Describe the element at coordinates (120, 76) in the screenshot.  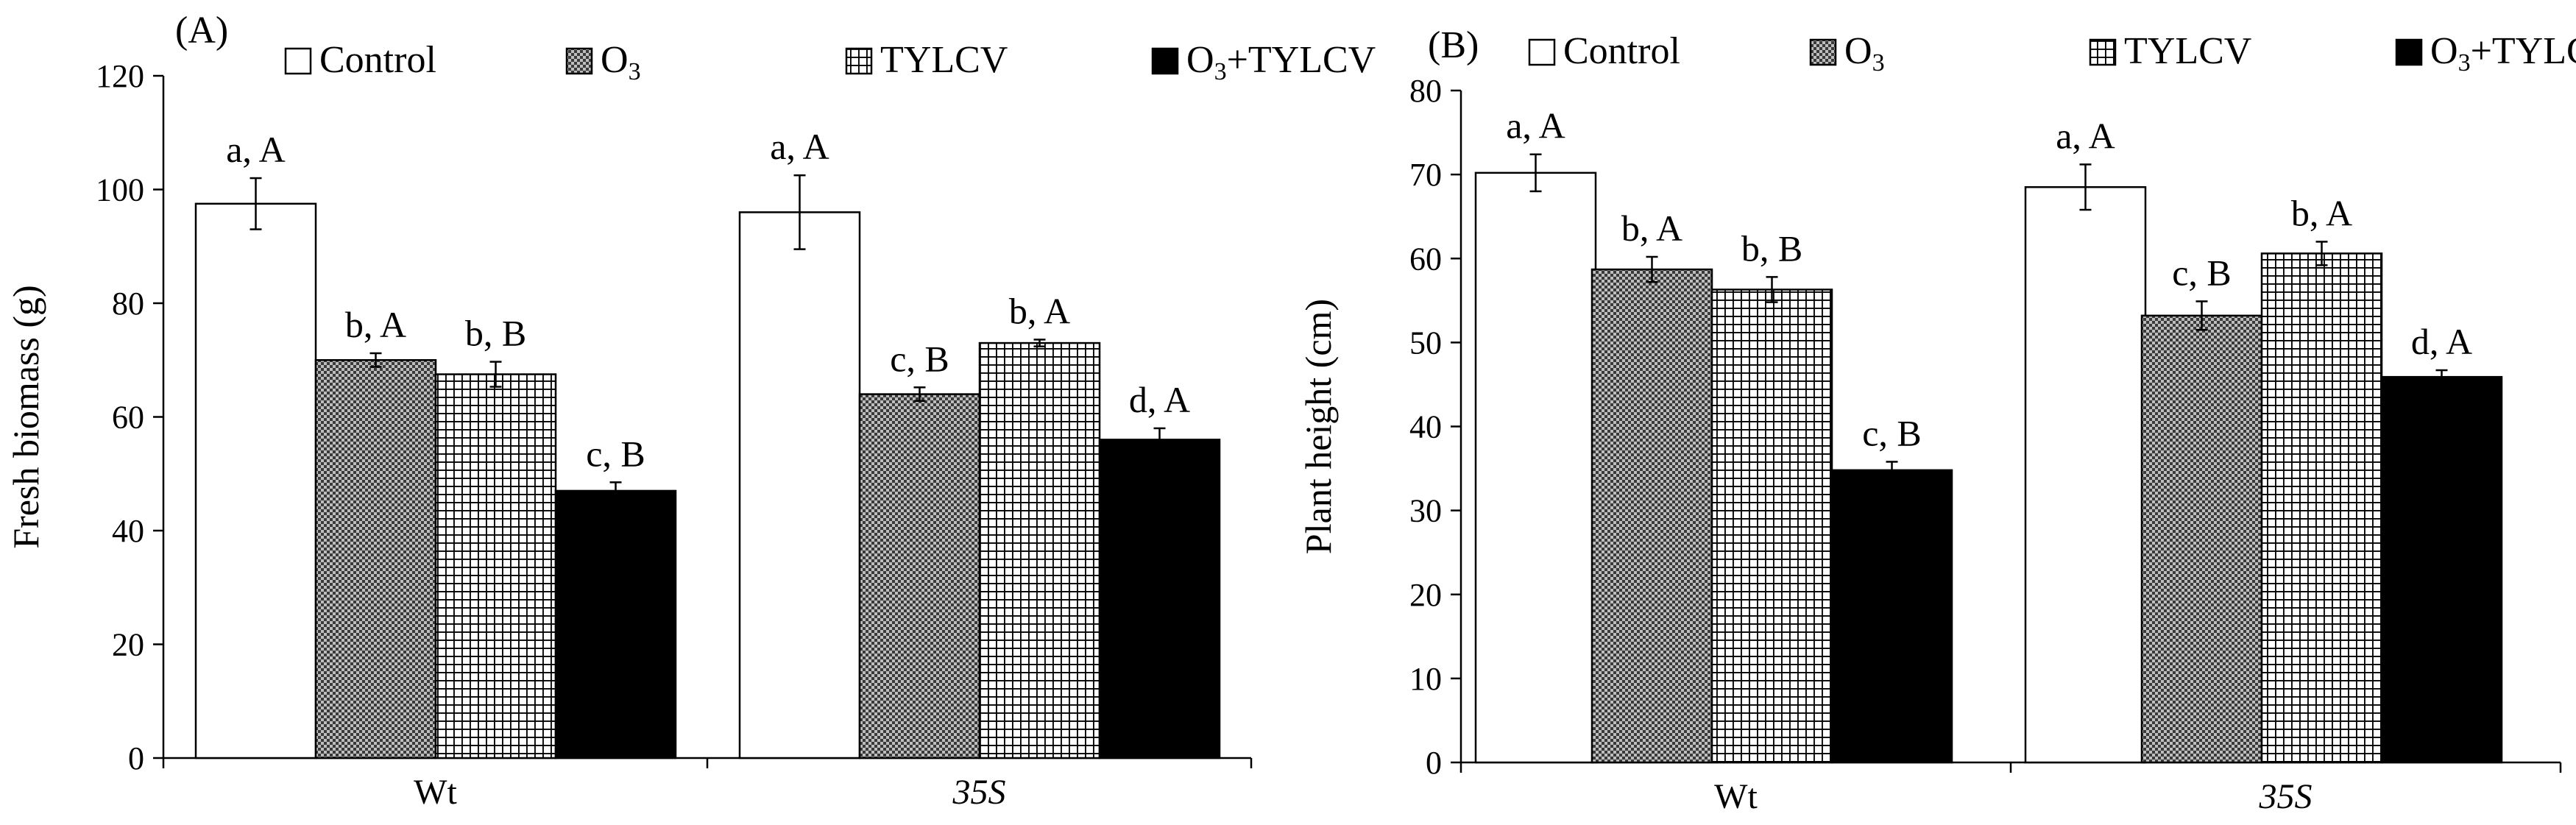
I see `y-tick-label: 120` at that location.